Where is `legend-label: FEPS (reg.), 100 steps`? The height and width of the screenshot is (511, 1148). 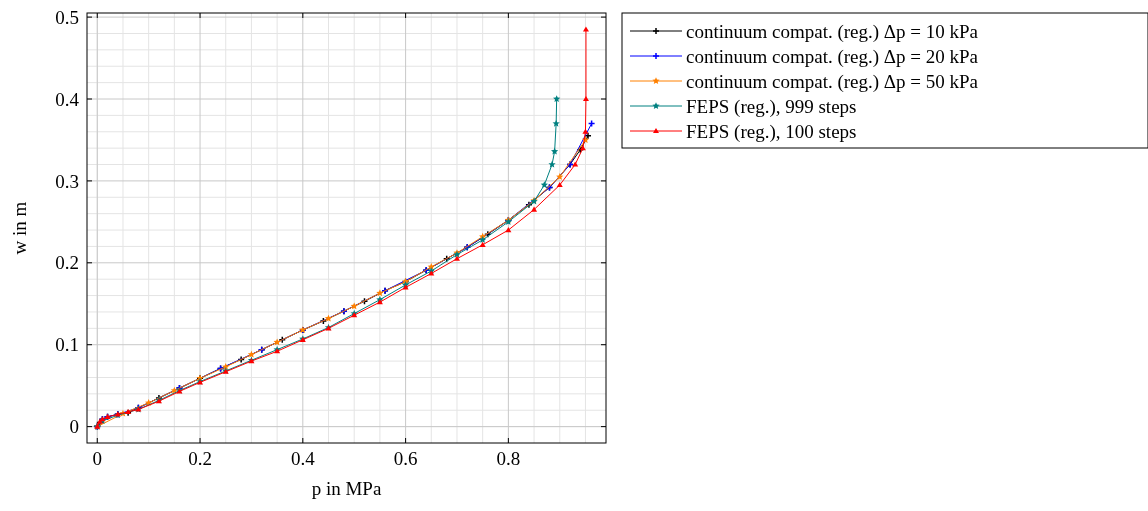 legend-label: FEPS (reg.), 100 steps is located at coordinates (771, 131).